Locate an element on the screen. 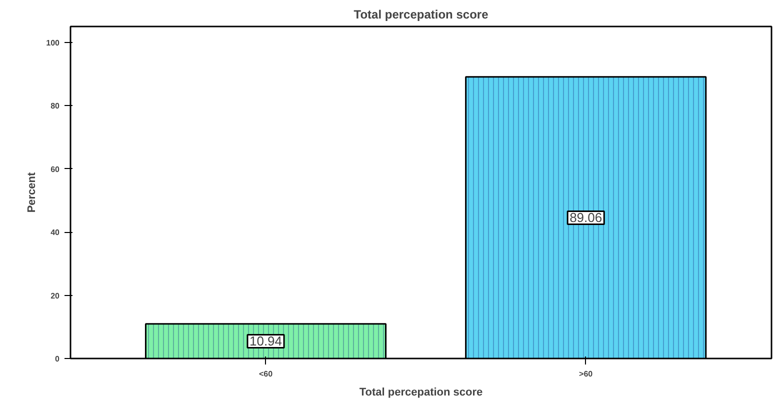 This screenshot has width=775, height=403. y-tick-label: 60 is located at coordinates (55, 169).